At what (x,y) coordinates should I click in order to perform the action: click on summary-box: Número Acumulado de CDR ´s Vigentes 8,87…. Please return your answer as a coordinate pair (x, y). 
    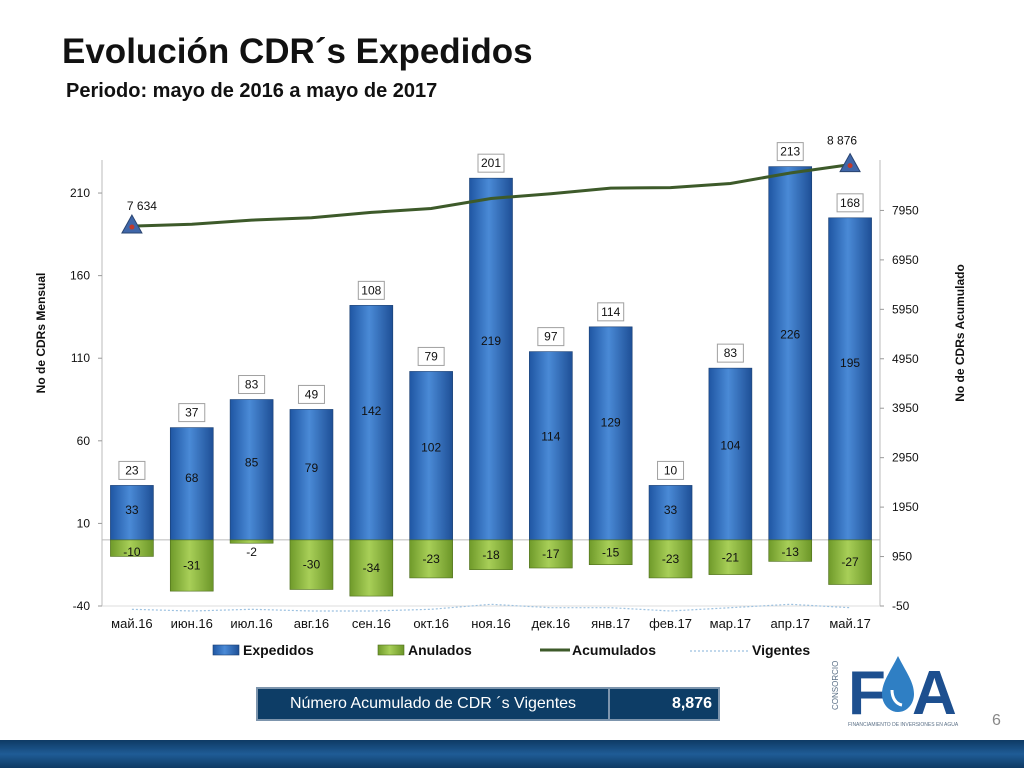
    Looking at the image, I should click on (488, 704).